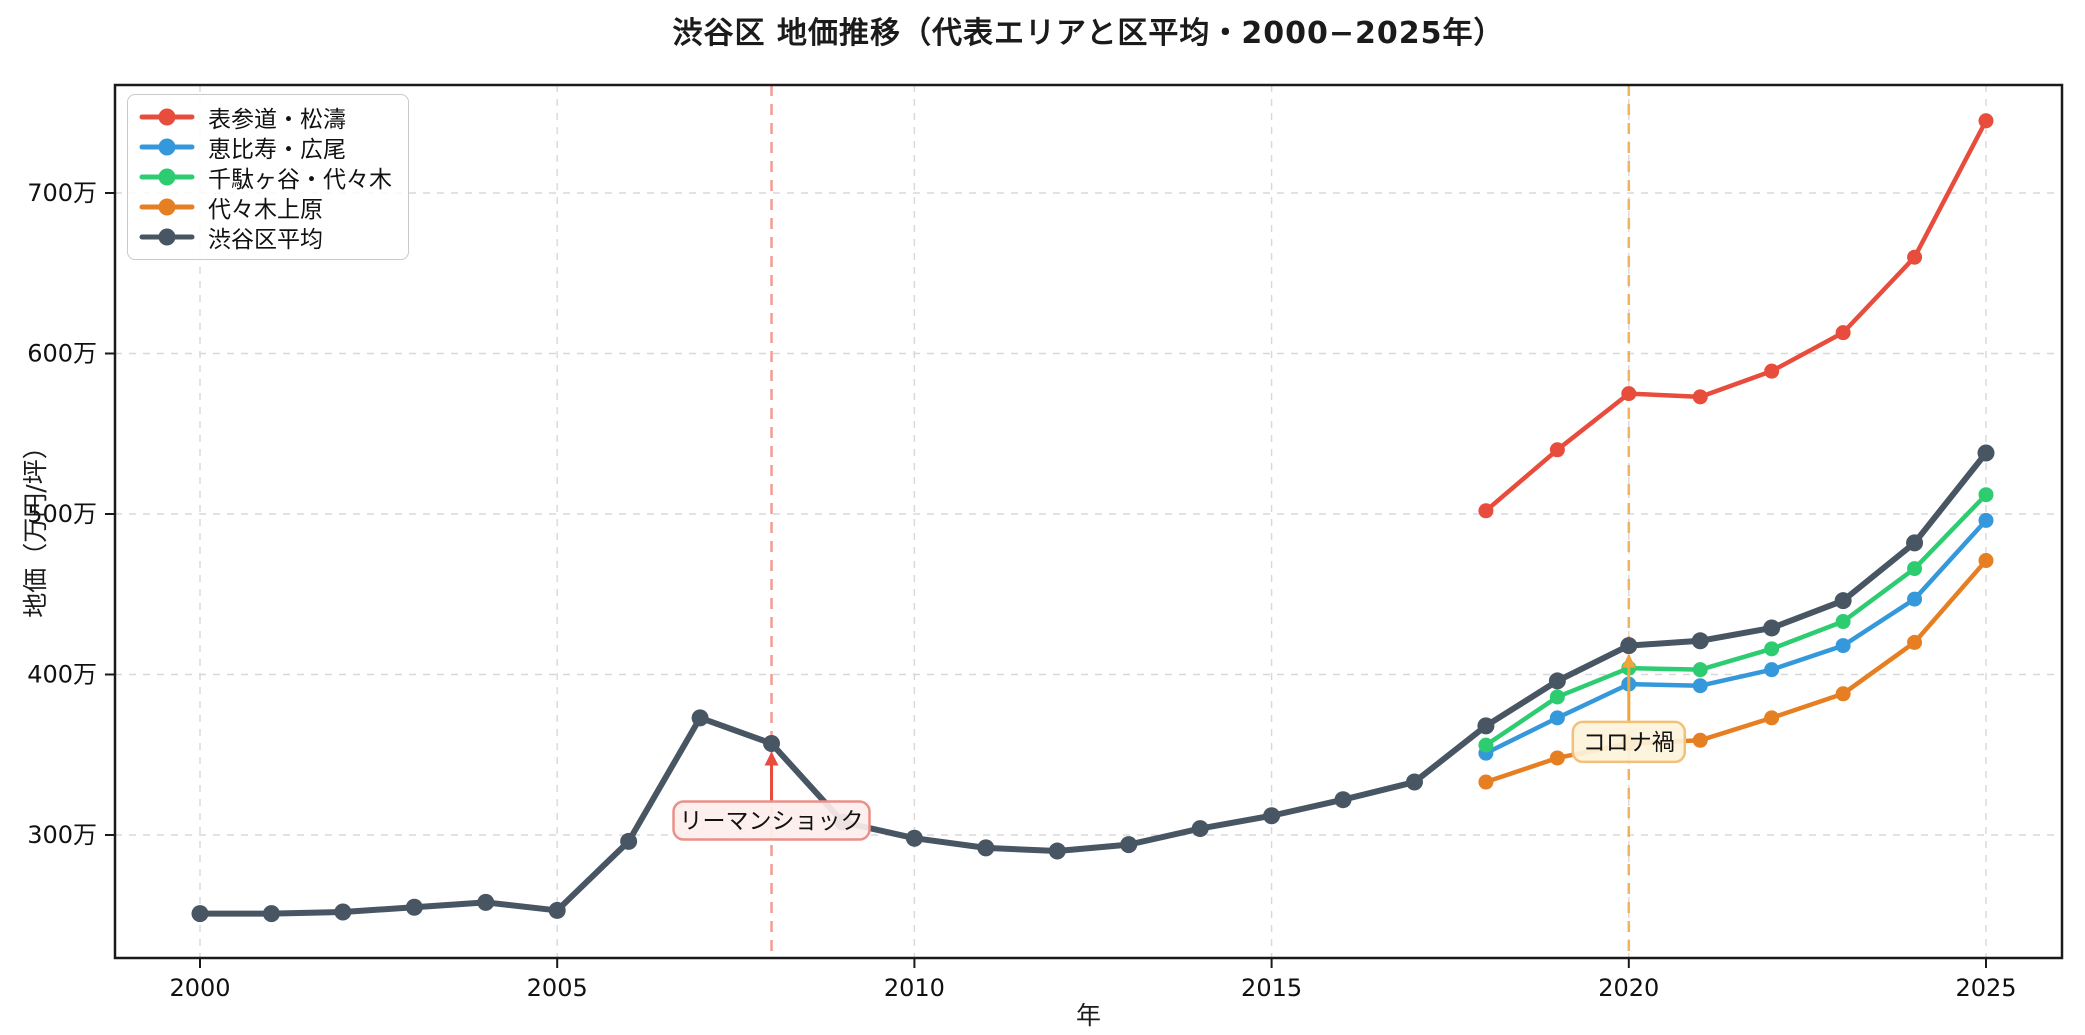  Describe the element at coordinates (1088, 1015) in the screenshot. I see `x-axis-label: 年` at that location.